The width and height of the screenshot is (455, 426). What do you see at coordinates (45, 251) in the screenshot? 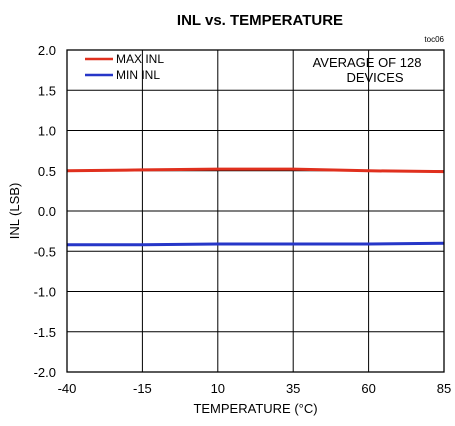
I see `y-tick-label: -0.5` at bounding box center [45, 251].